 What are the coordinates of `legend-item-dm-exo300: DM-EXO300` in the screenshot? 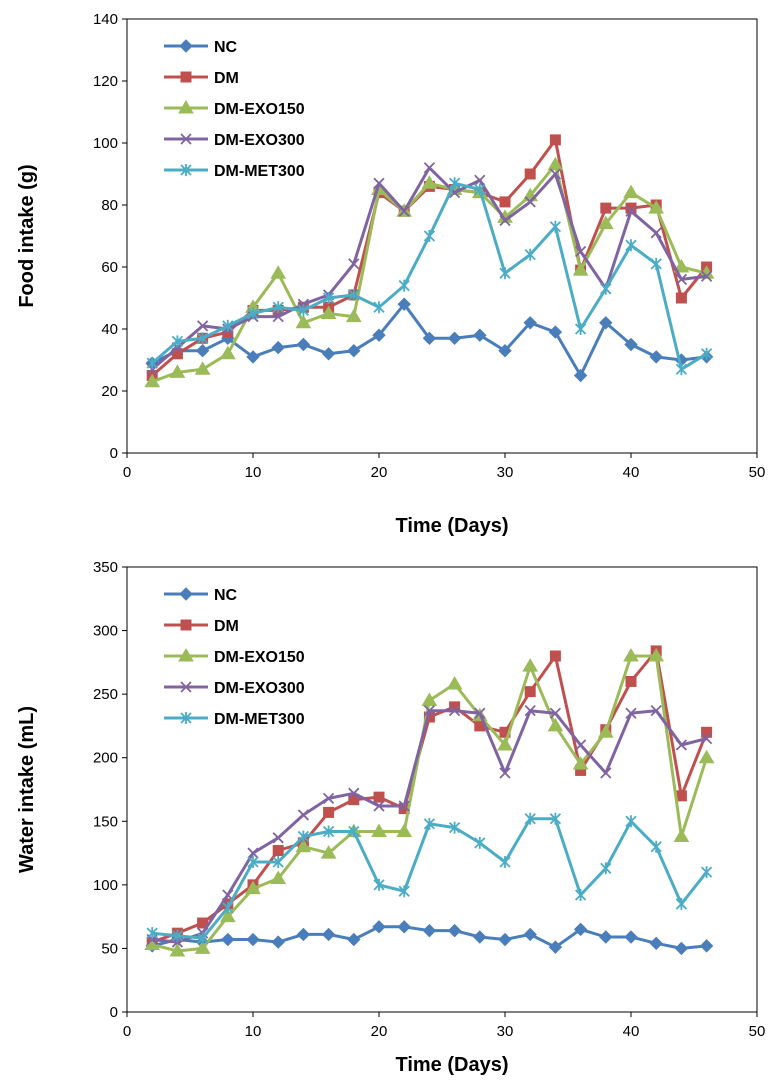 It's located at (234, 140).